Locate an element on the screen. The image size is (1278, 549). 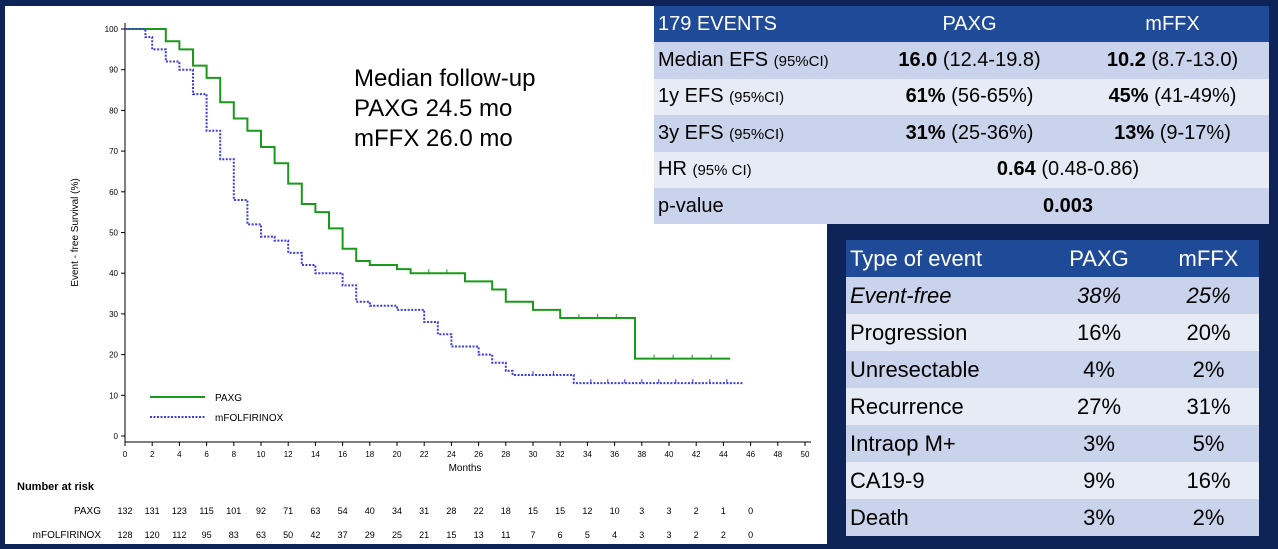
event-header-type: Type of event is located at coordinates (943, 258).